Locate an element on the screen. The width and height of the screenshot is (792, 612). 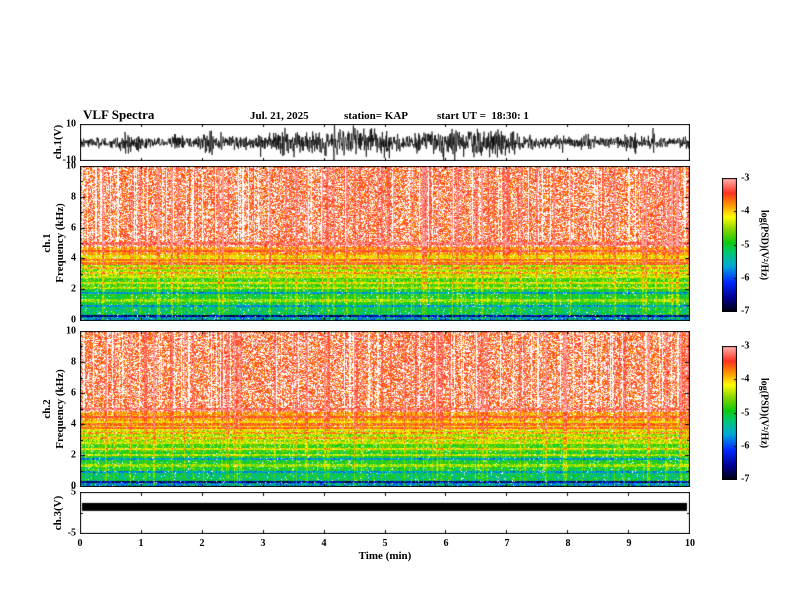
x-tick-label: 4 is located at coordinates (324, 543).